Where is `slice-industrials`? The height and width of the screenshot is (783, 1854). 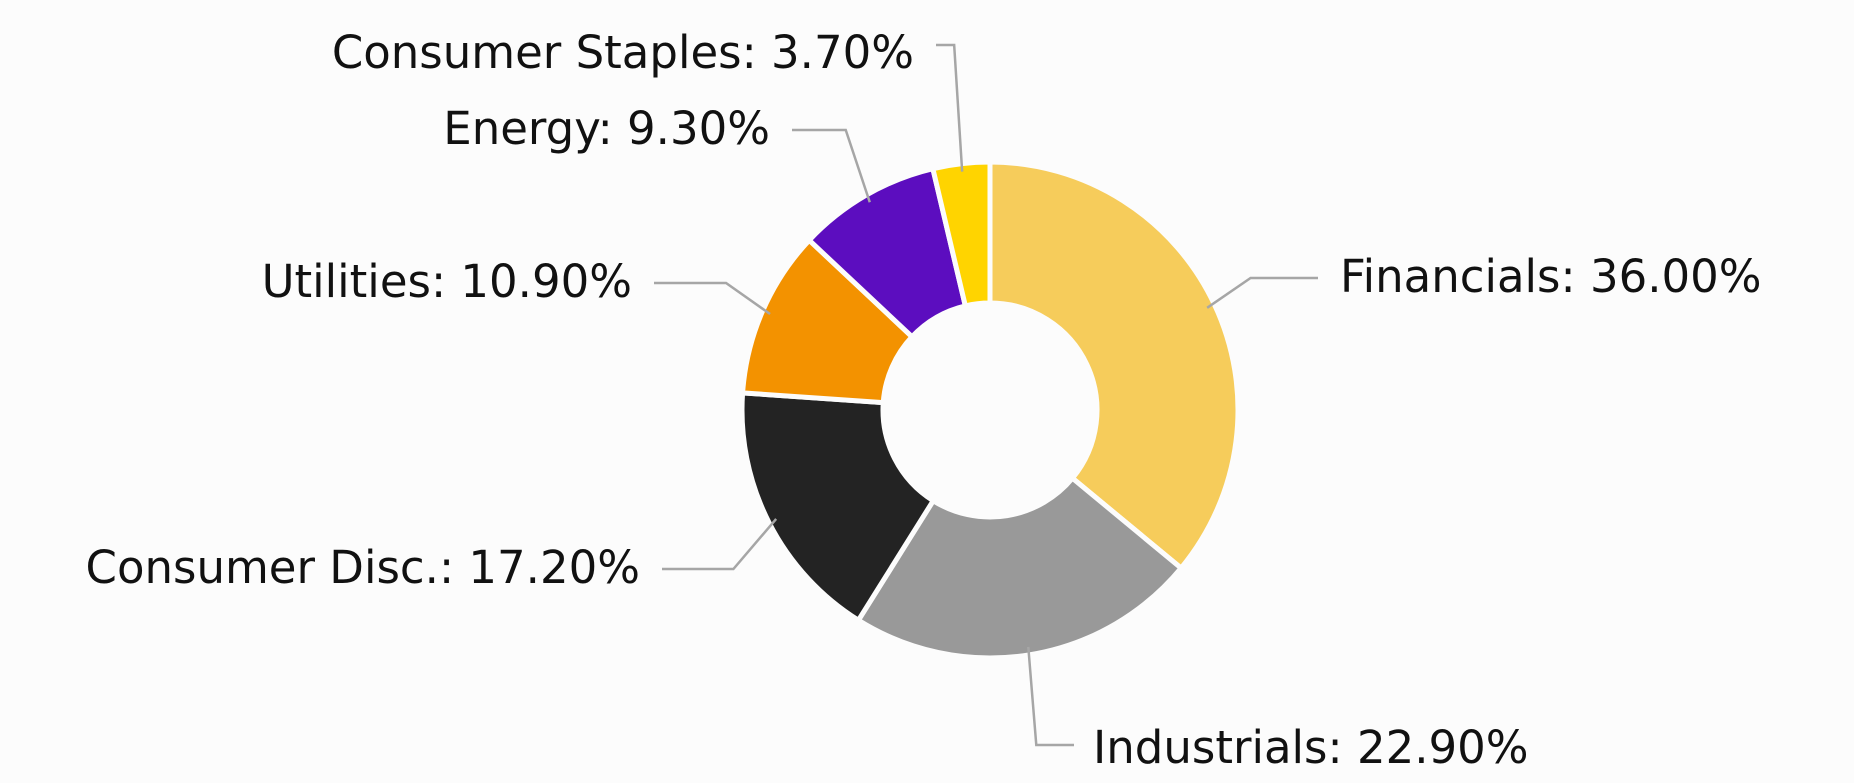 slice-industrials is located at coordinates (1019, 567).